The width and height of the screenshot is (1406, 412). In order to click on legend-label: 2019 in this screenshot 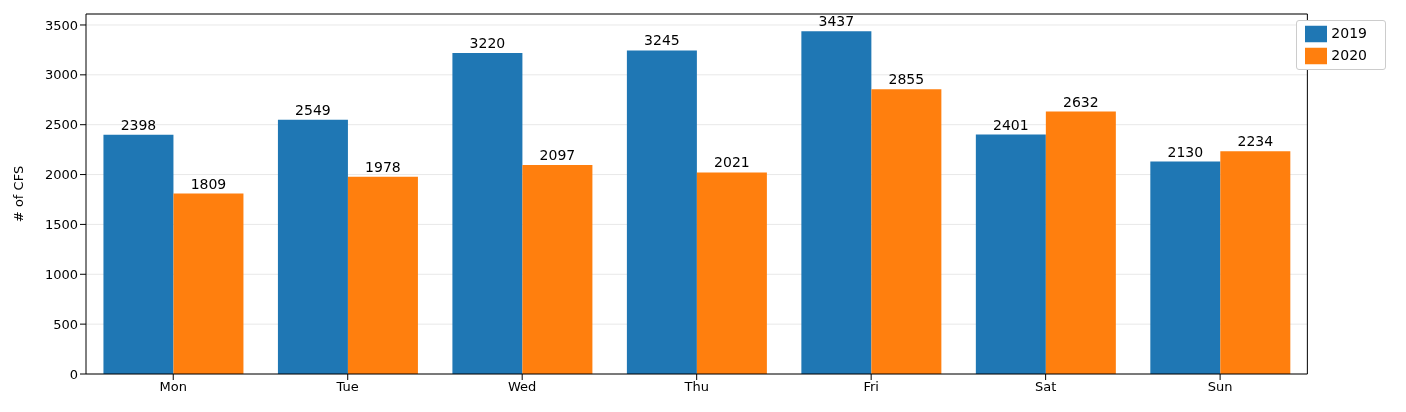, I will do `click(1349, 33)`.